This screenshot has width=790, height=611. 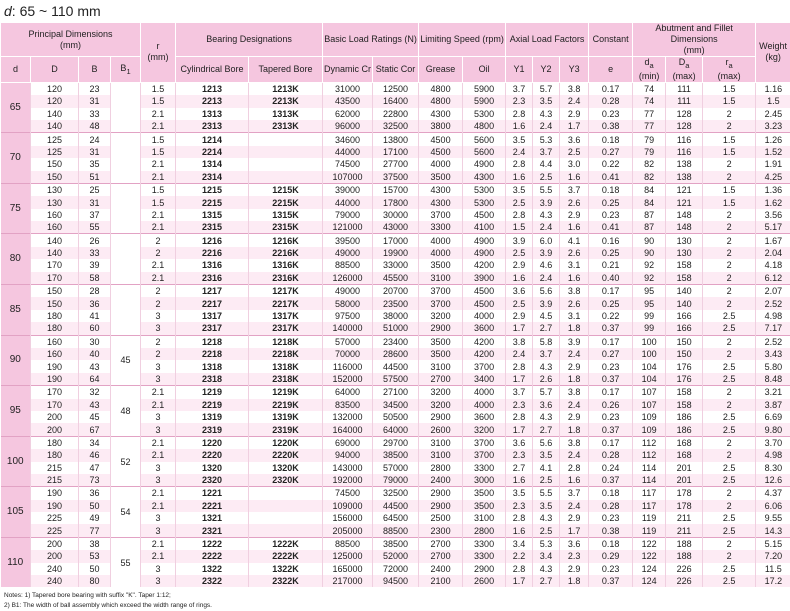 I want to click on table-cell: 57000, so click(x=348, y=341).